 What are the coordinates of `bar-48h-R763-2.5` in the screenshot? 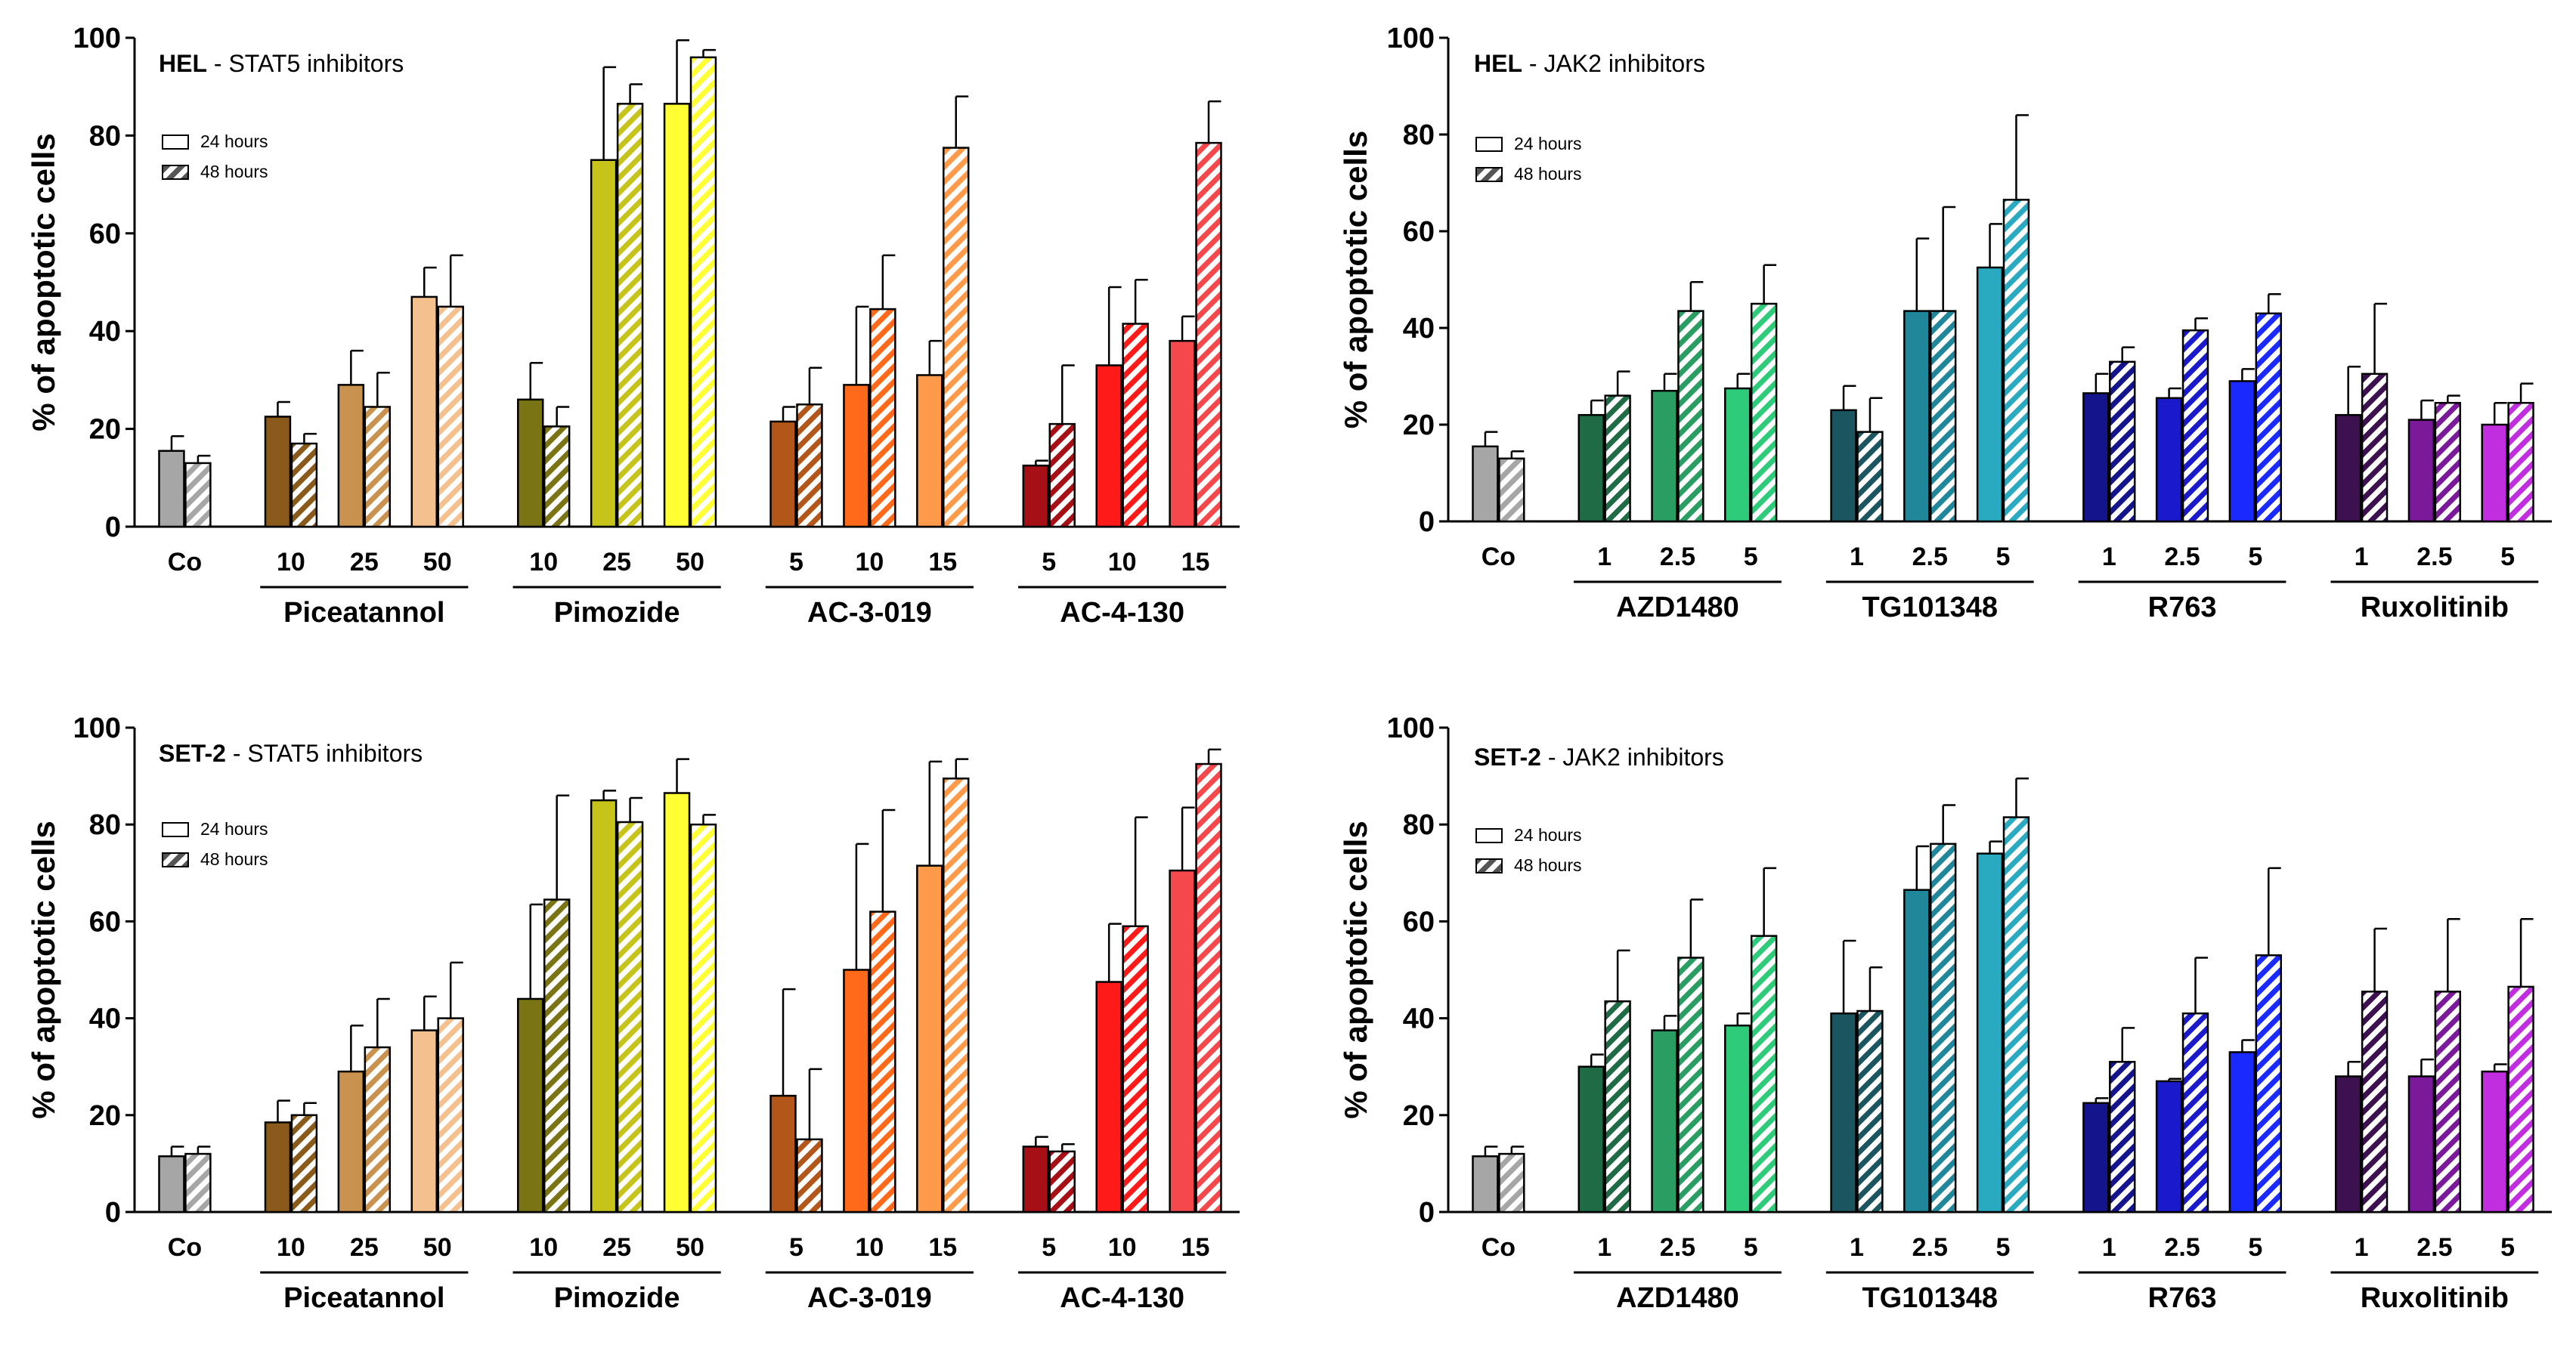 It's located at (2195, 1113).